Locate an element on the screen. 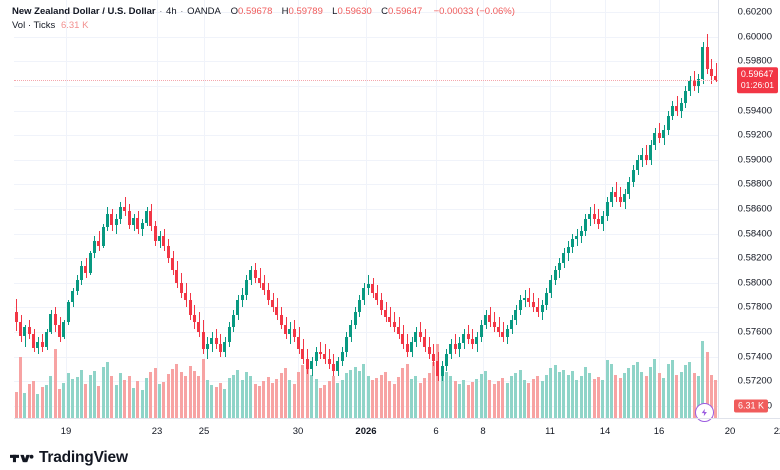 The height and width of the screenshot is (470, 780). price-axis-label: 0.59000 is located at coordinates (754, 160).